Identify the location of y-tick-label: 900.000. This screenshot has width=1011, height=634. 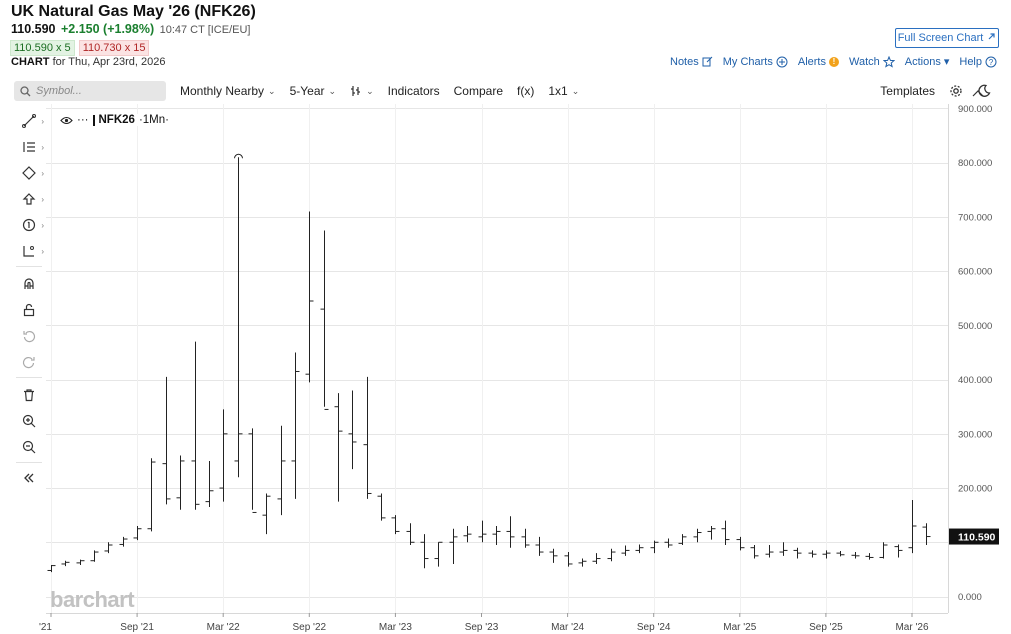
(975, 109).